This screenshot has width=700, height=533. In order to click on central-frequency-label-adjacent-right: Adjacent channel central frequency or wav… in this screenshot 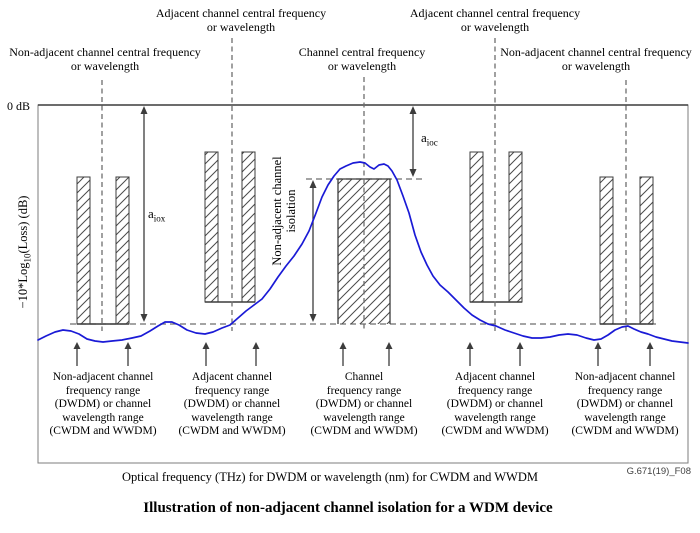, I will do `click(495, 20)`.